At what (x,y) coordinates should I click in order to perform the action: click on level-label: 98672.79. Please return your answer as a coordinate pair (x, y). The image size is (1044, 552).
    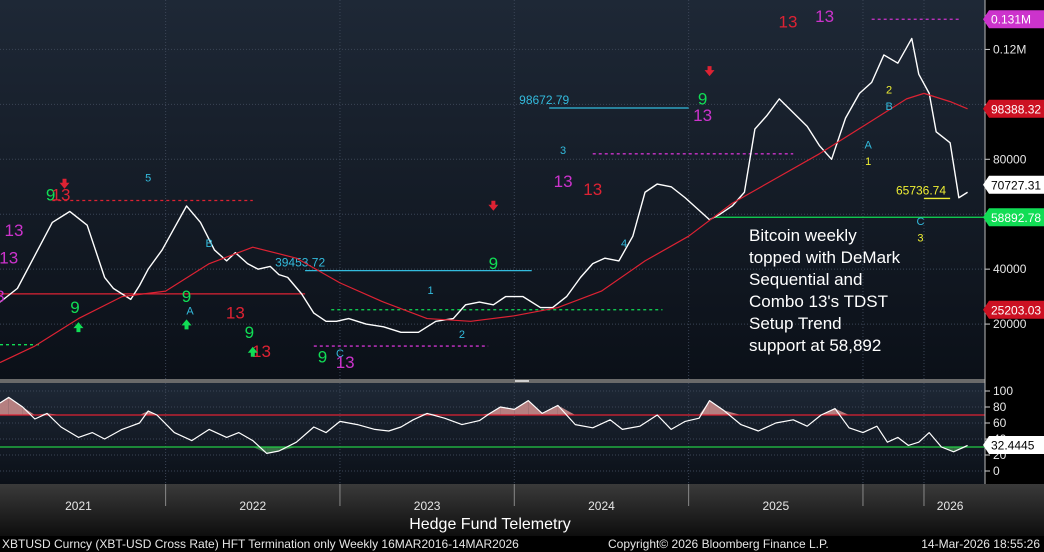
    Looking at the image, I should click on (544, 100).